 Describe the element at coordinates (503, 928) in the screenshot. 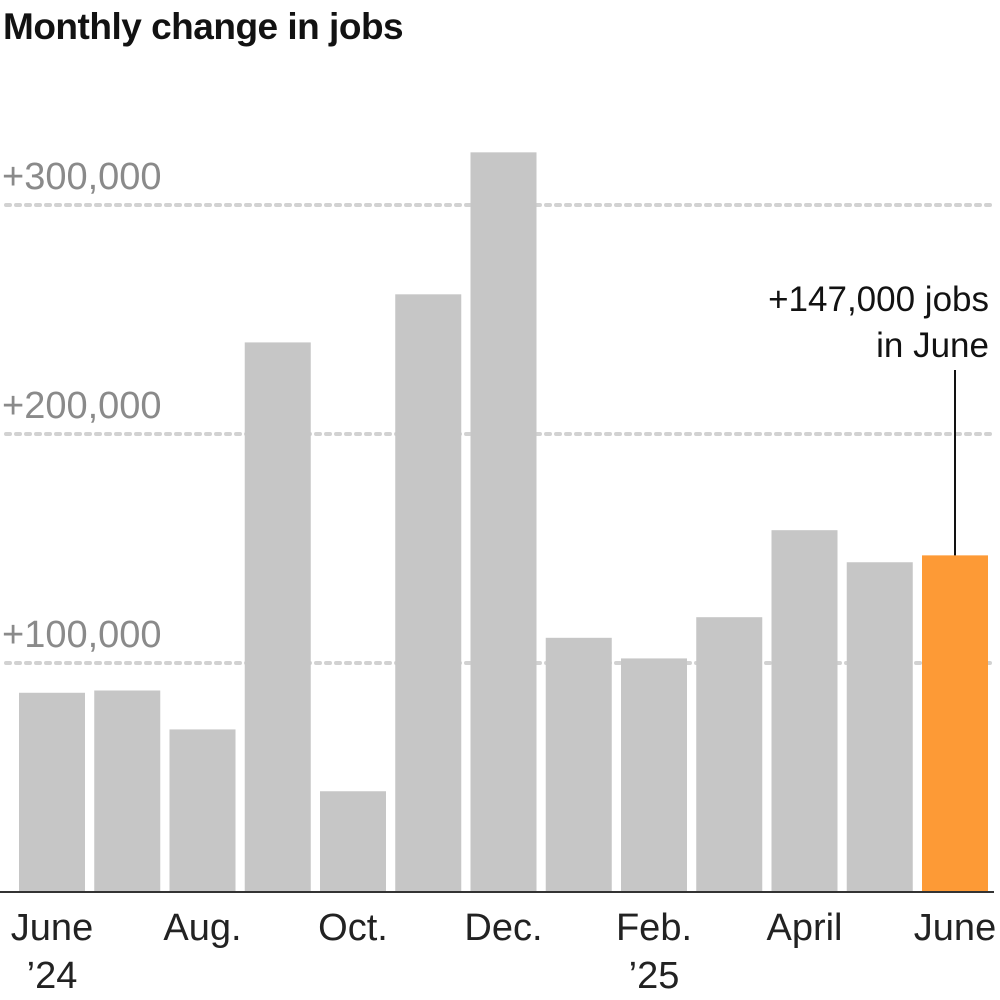

I see `x-tick-label: Dec.` at that location.